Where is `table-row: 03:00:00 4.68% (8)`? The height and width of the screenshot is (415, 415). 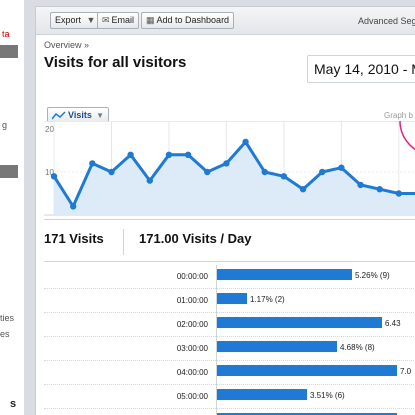 table-row: 03:00:00 4.68% (8) is located at coordinates (225, 349).